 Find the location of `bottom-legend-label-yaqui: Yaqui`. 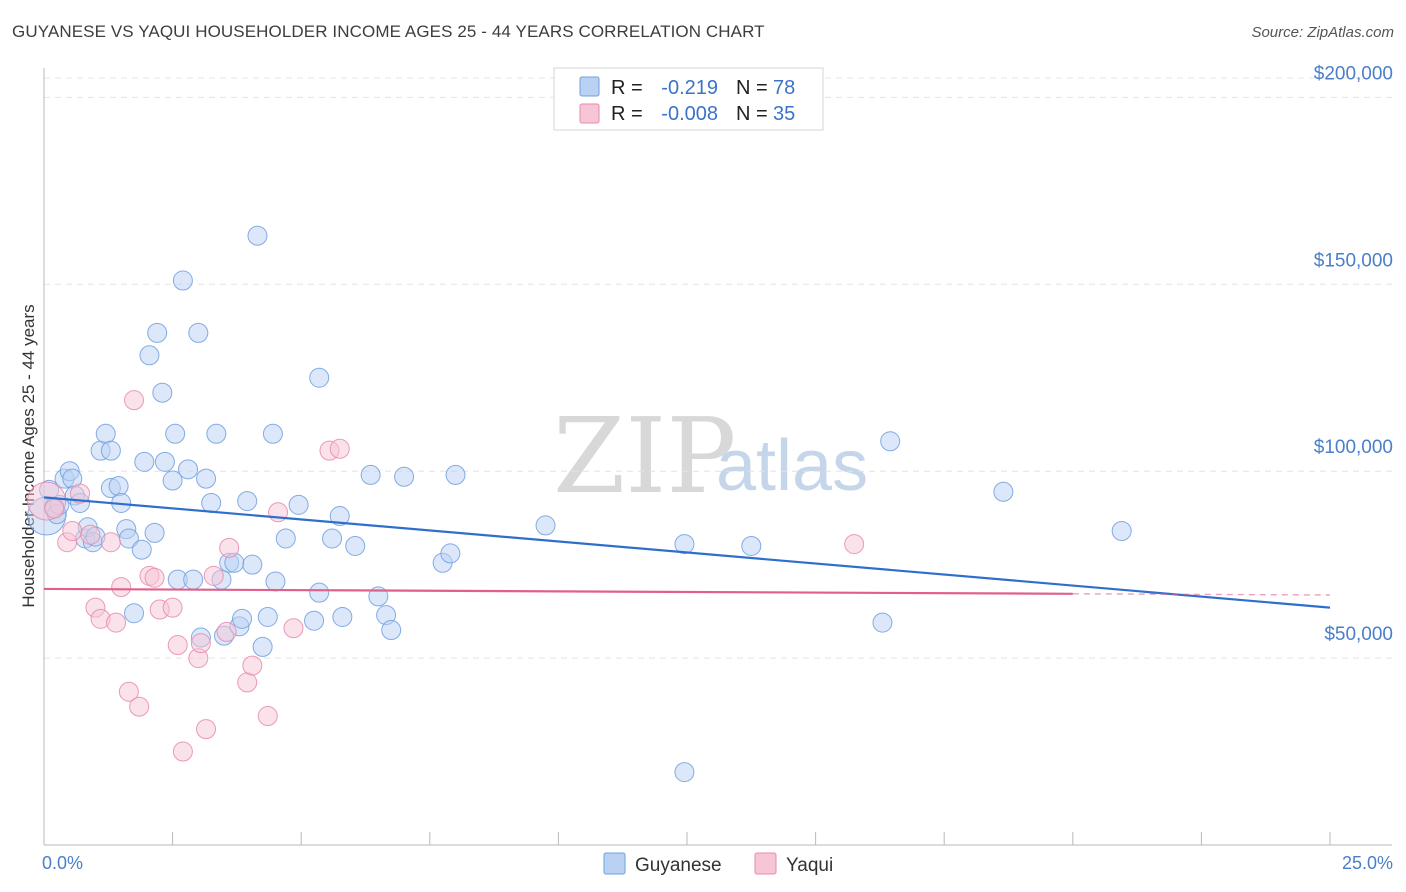

bottom-legend-label-yaqui: Yaqui is located at coordinates (809, 865).